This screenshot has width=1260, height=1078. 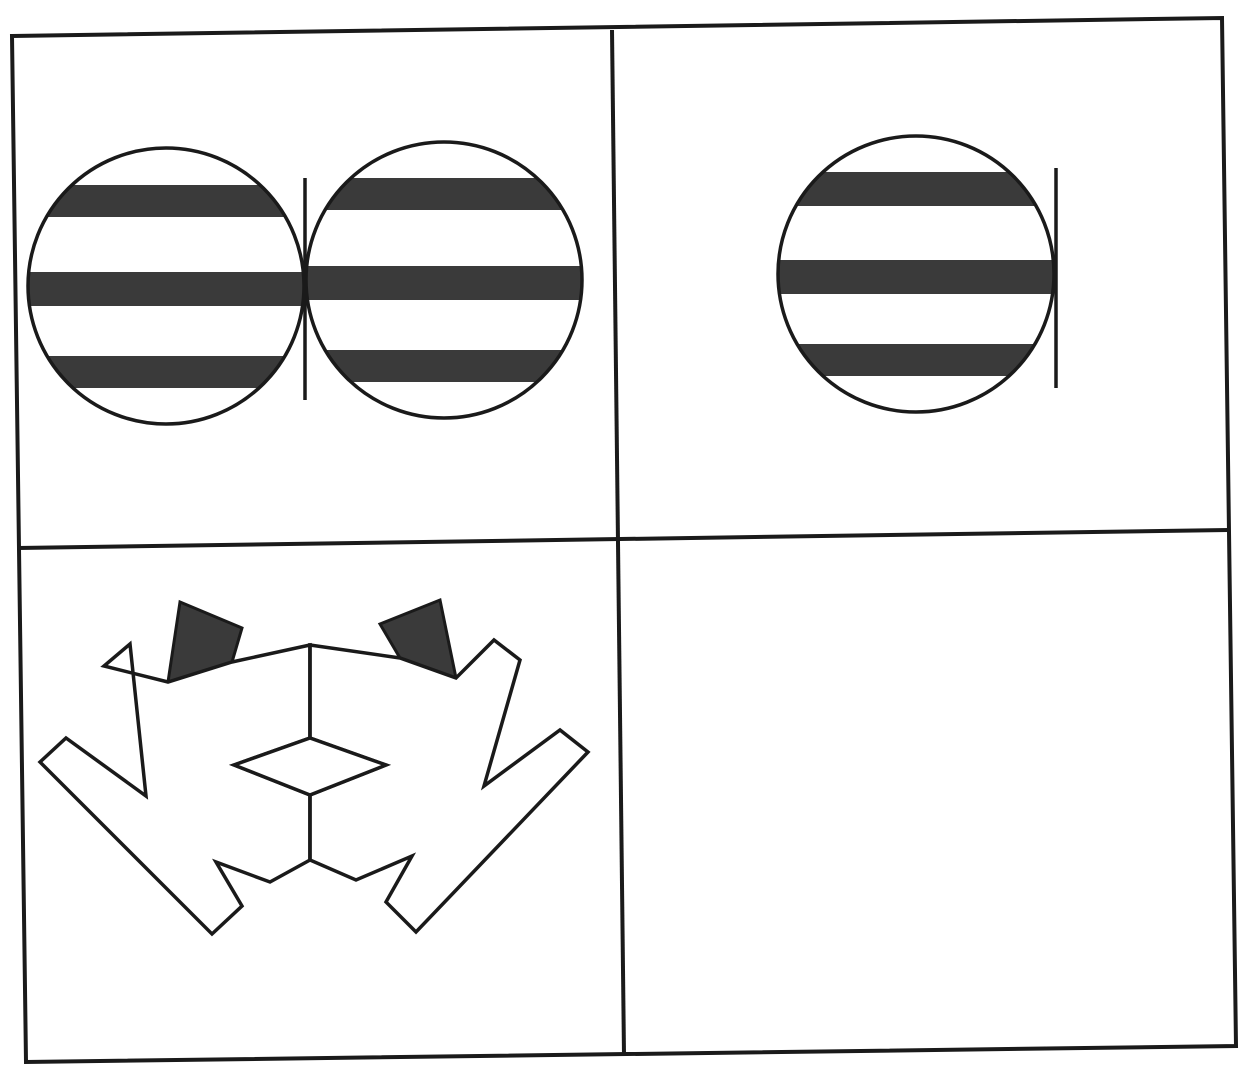 I want to click on cell-top-right, so click(x=917, y=274).